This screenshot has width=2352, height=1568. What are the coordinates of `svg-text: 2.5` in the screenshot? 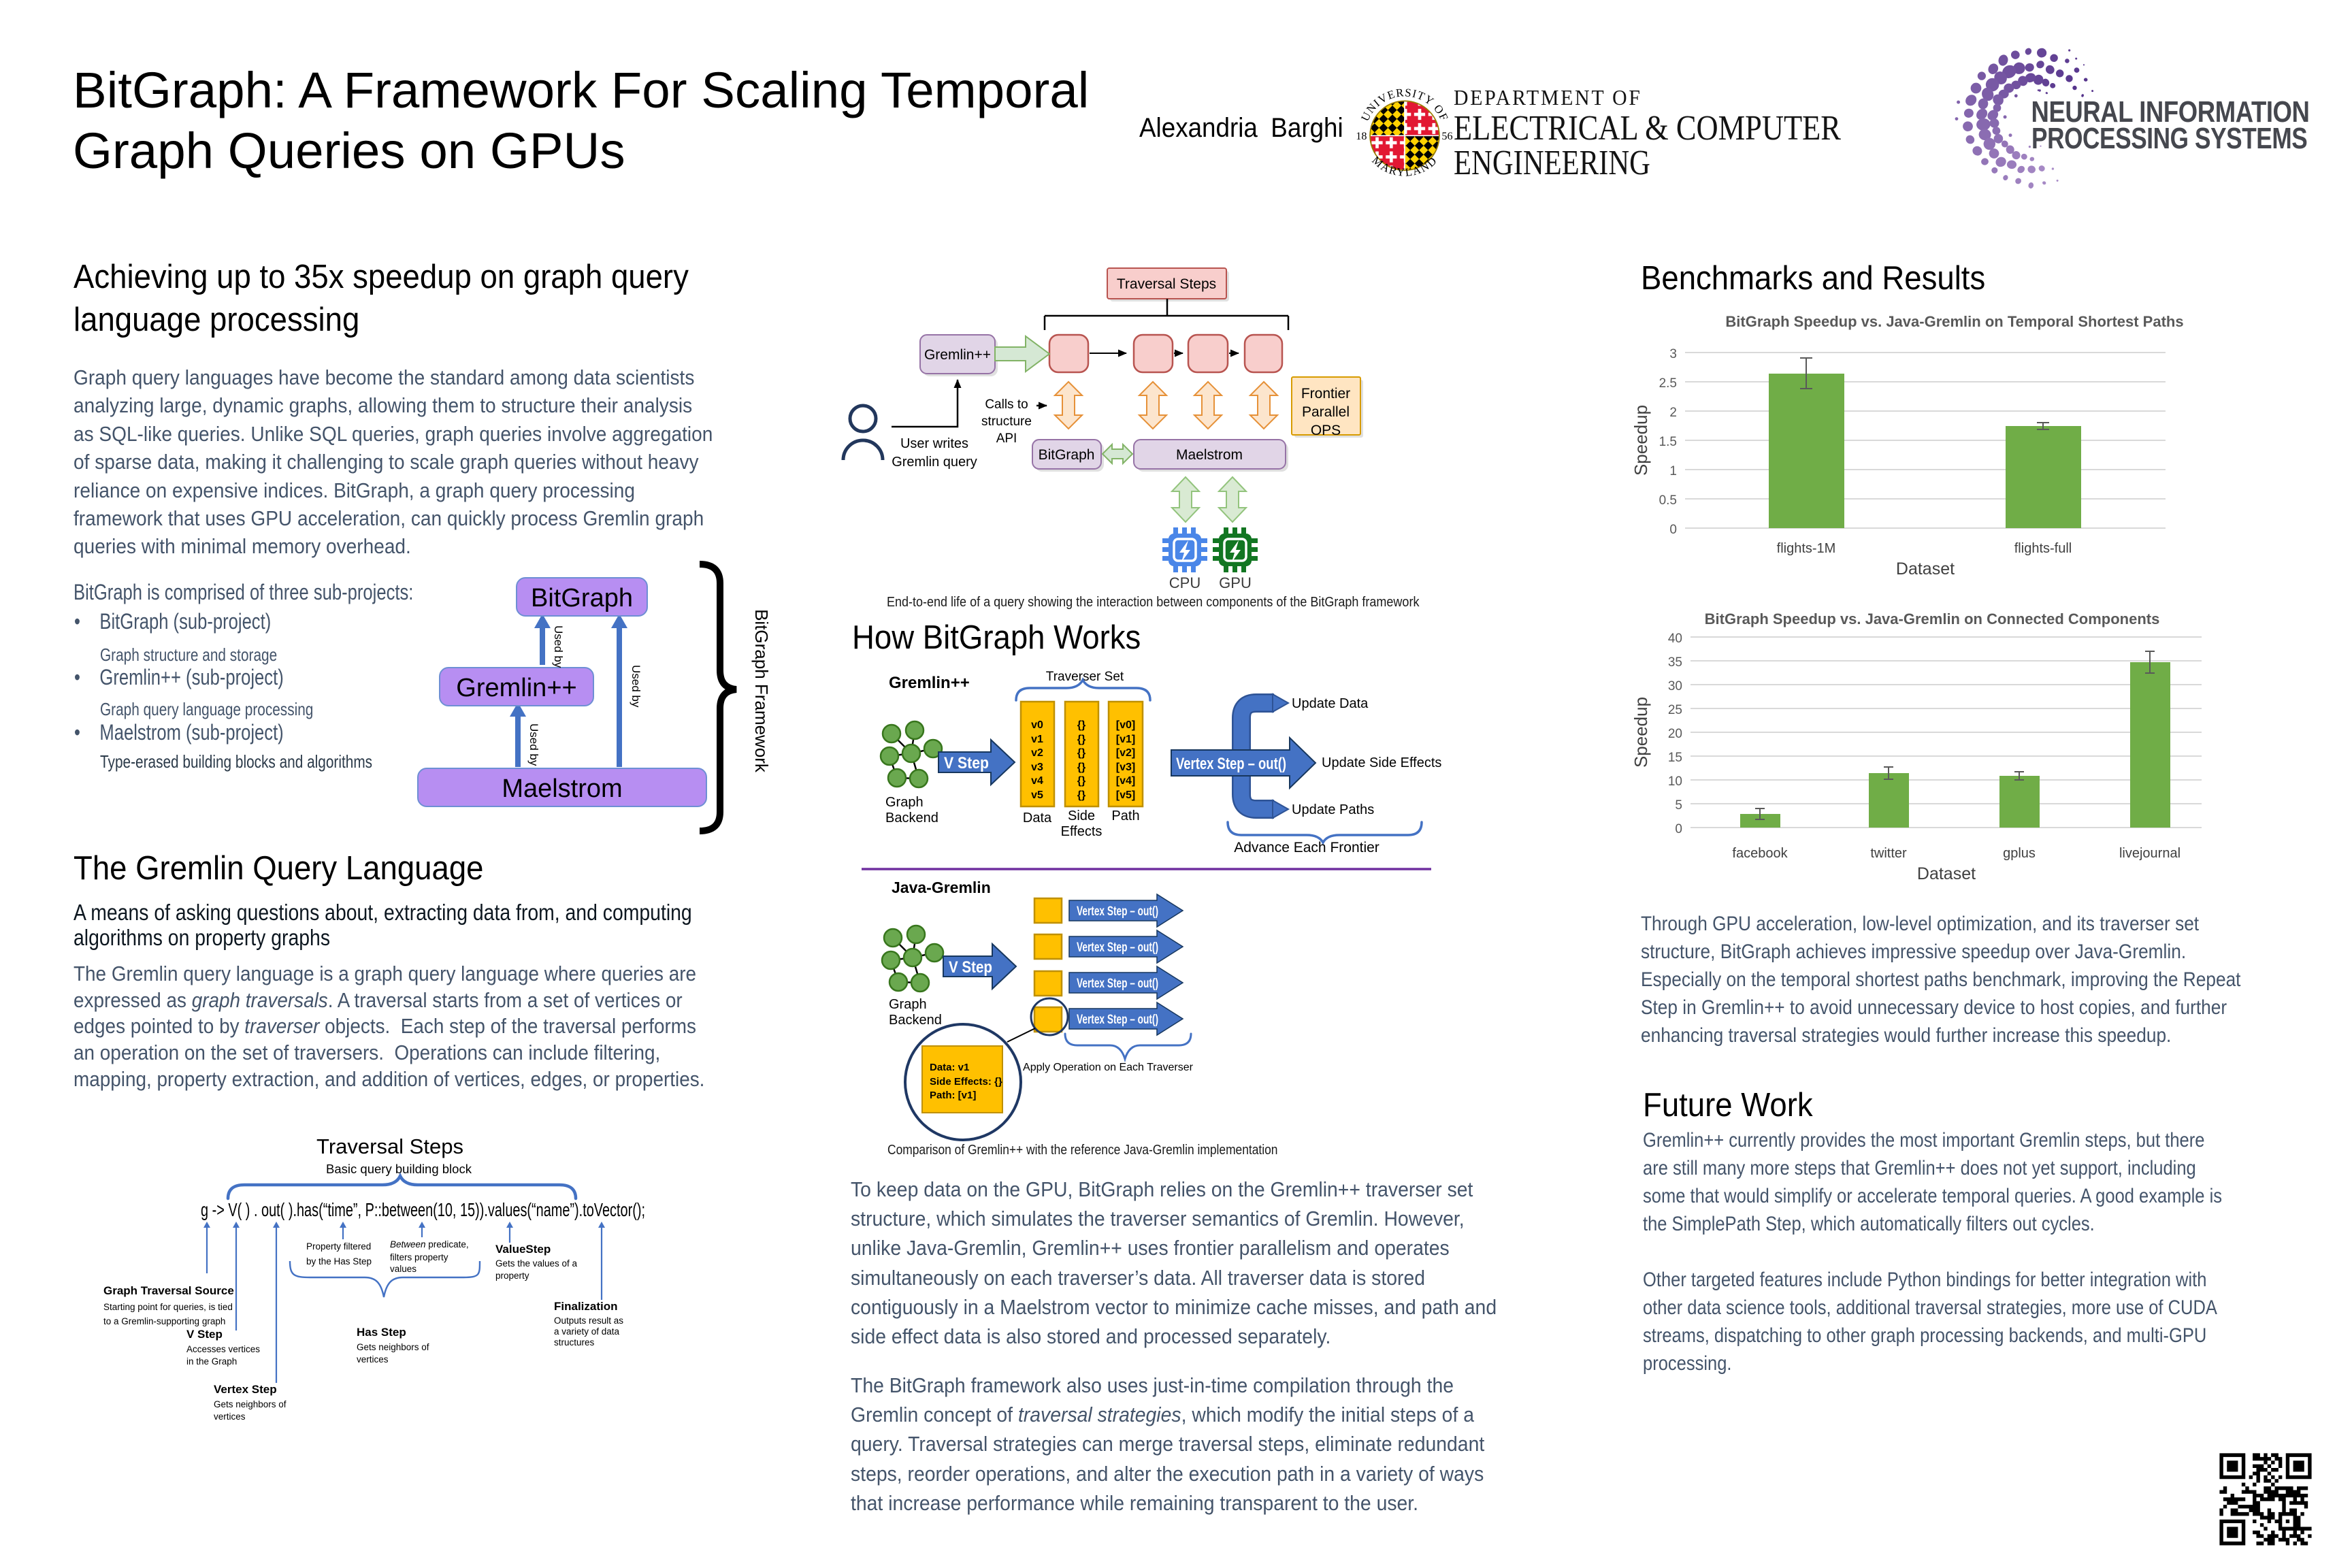 It's located at (1668, 383).